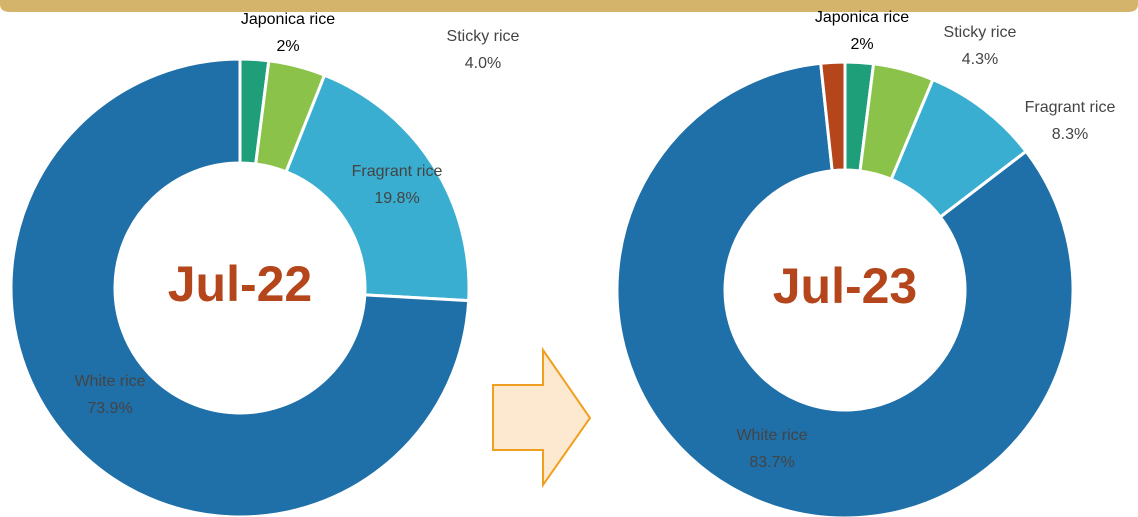 The width and height of the screenshot is (1138, 517). What do you see at coordinates (1070, 134) in the screenshot?
I see `slice-value: 8.3%` at bounding box center [1070, 134].